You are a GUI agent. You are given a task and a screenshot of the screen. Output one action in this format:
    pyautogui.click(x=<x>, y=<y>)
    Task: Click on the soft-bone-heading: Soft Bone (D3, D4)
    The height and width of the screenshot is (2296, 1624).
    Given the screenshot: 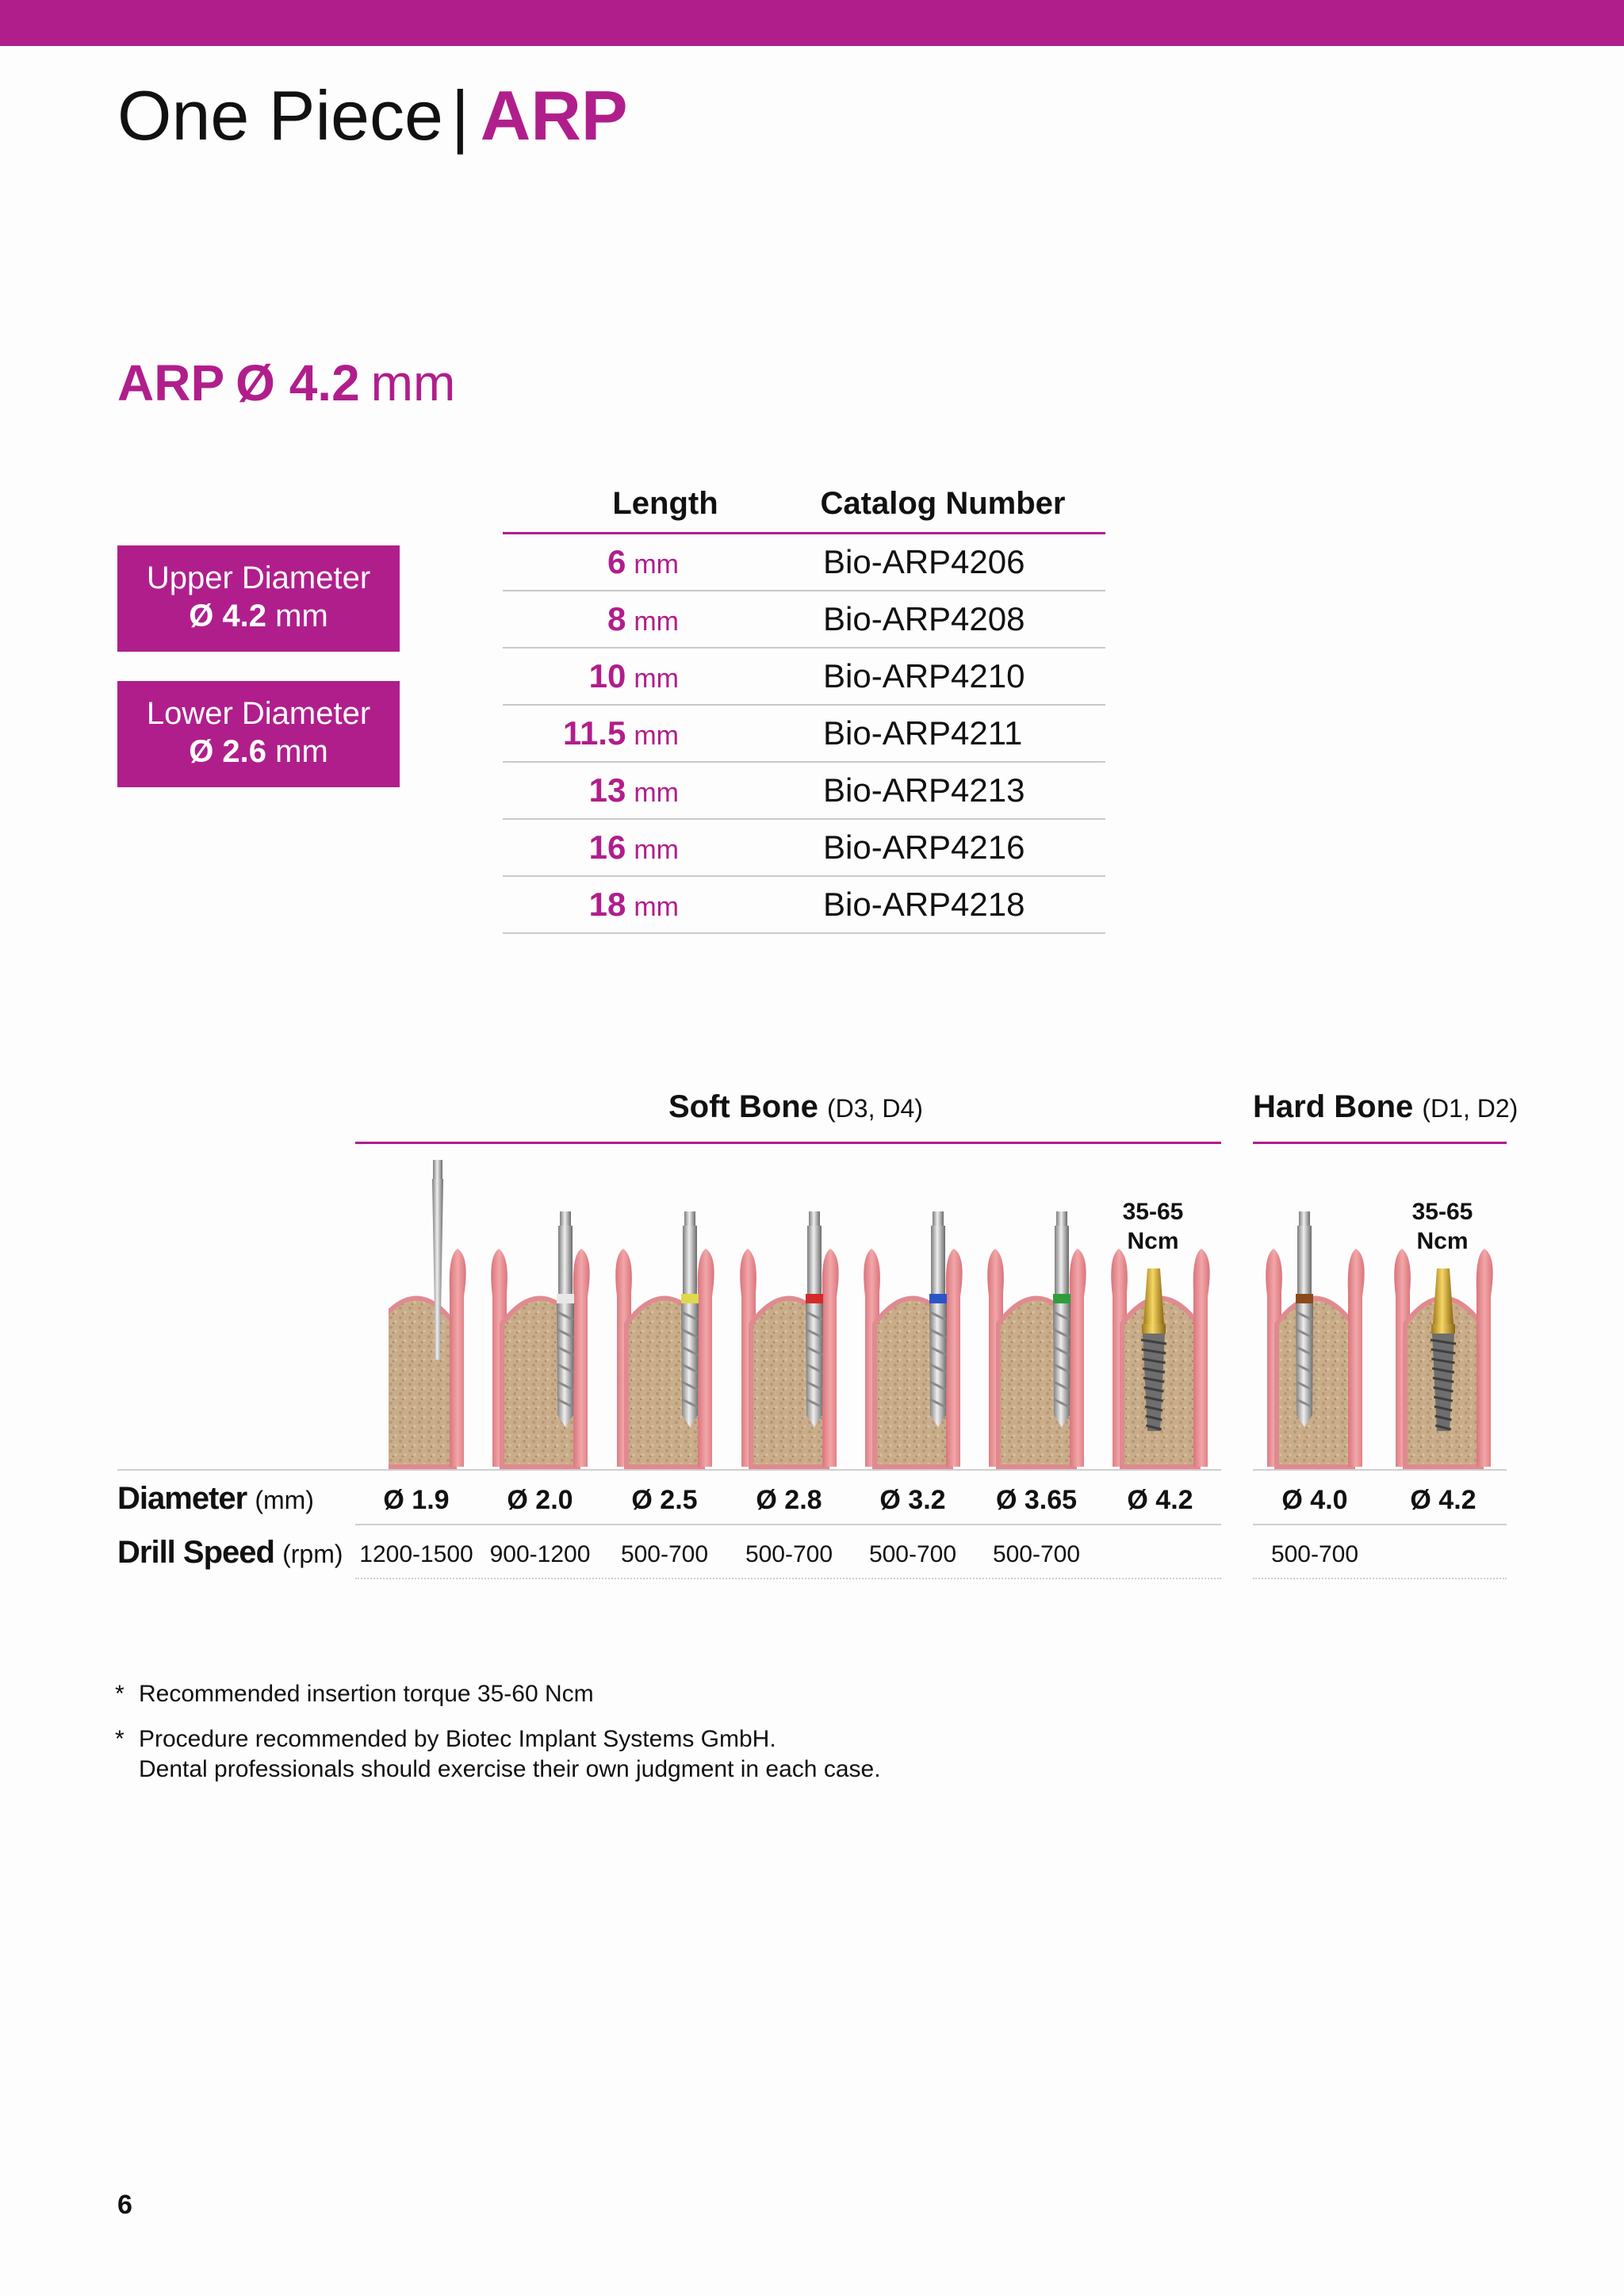 What is the action you would take?
    pyautogui.click(x=795, y=1107)
    